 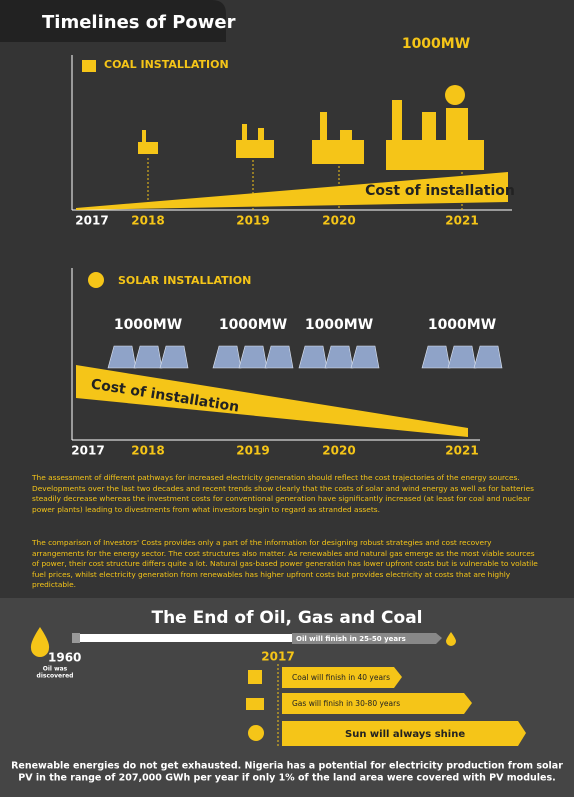 I want to click on coal-end: Coal will finish in 40 years, so click(x=341, y=677).